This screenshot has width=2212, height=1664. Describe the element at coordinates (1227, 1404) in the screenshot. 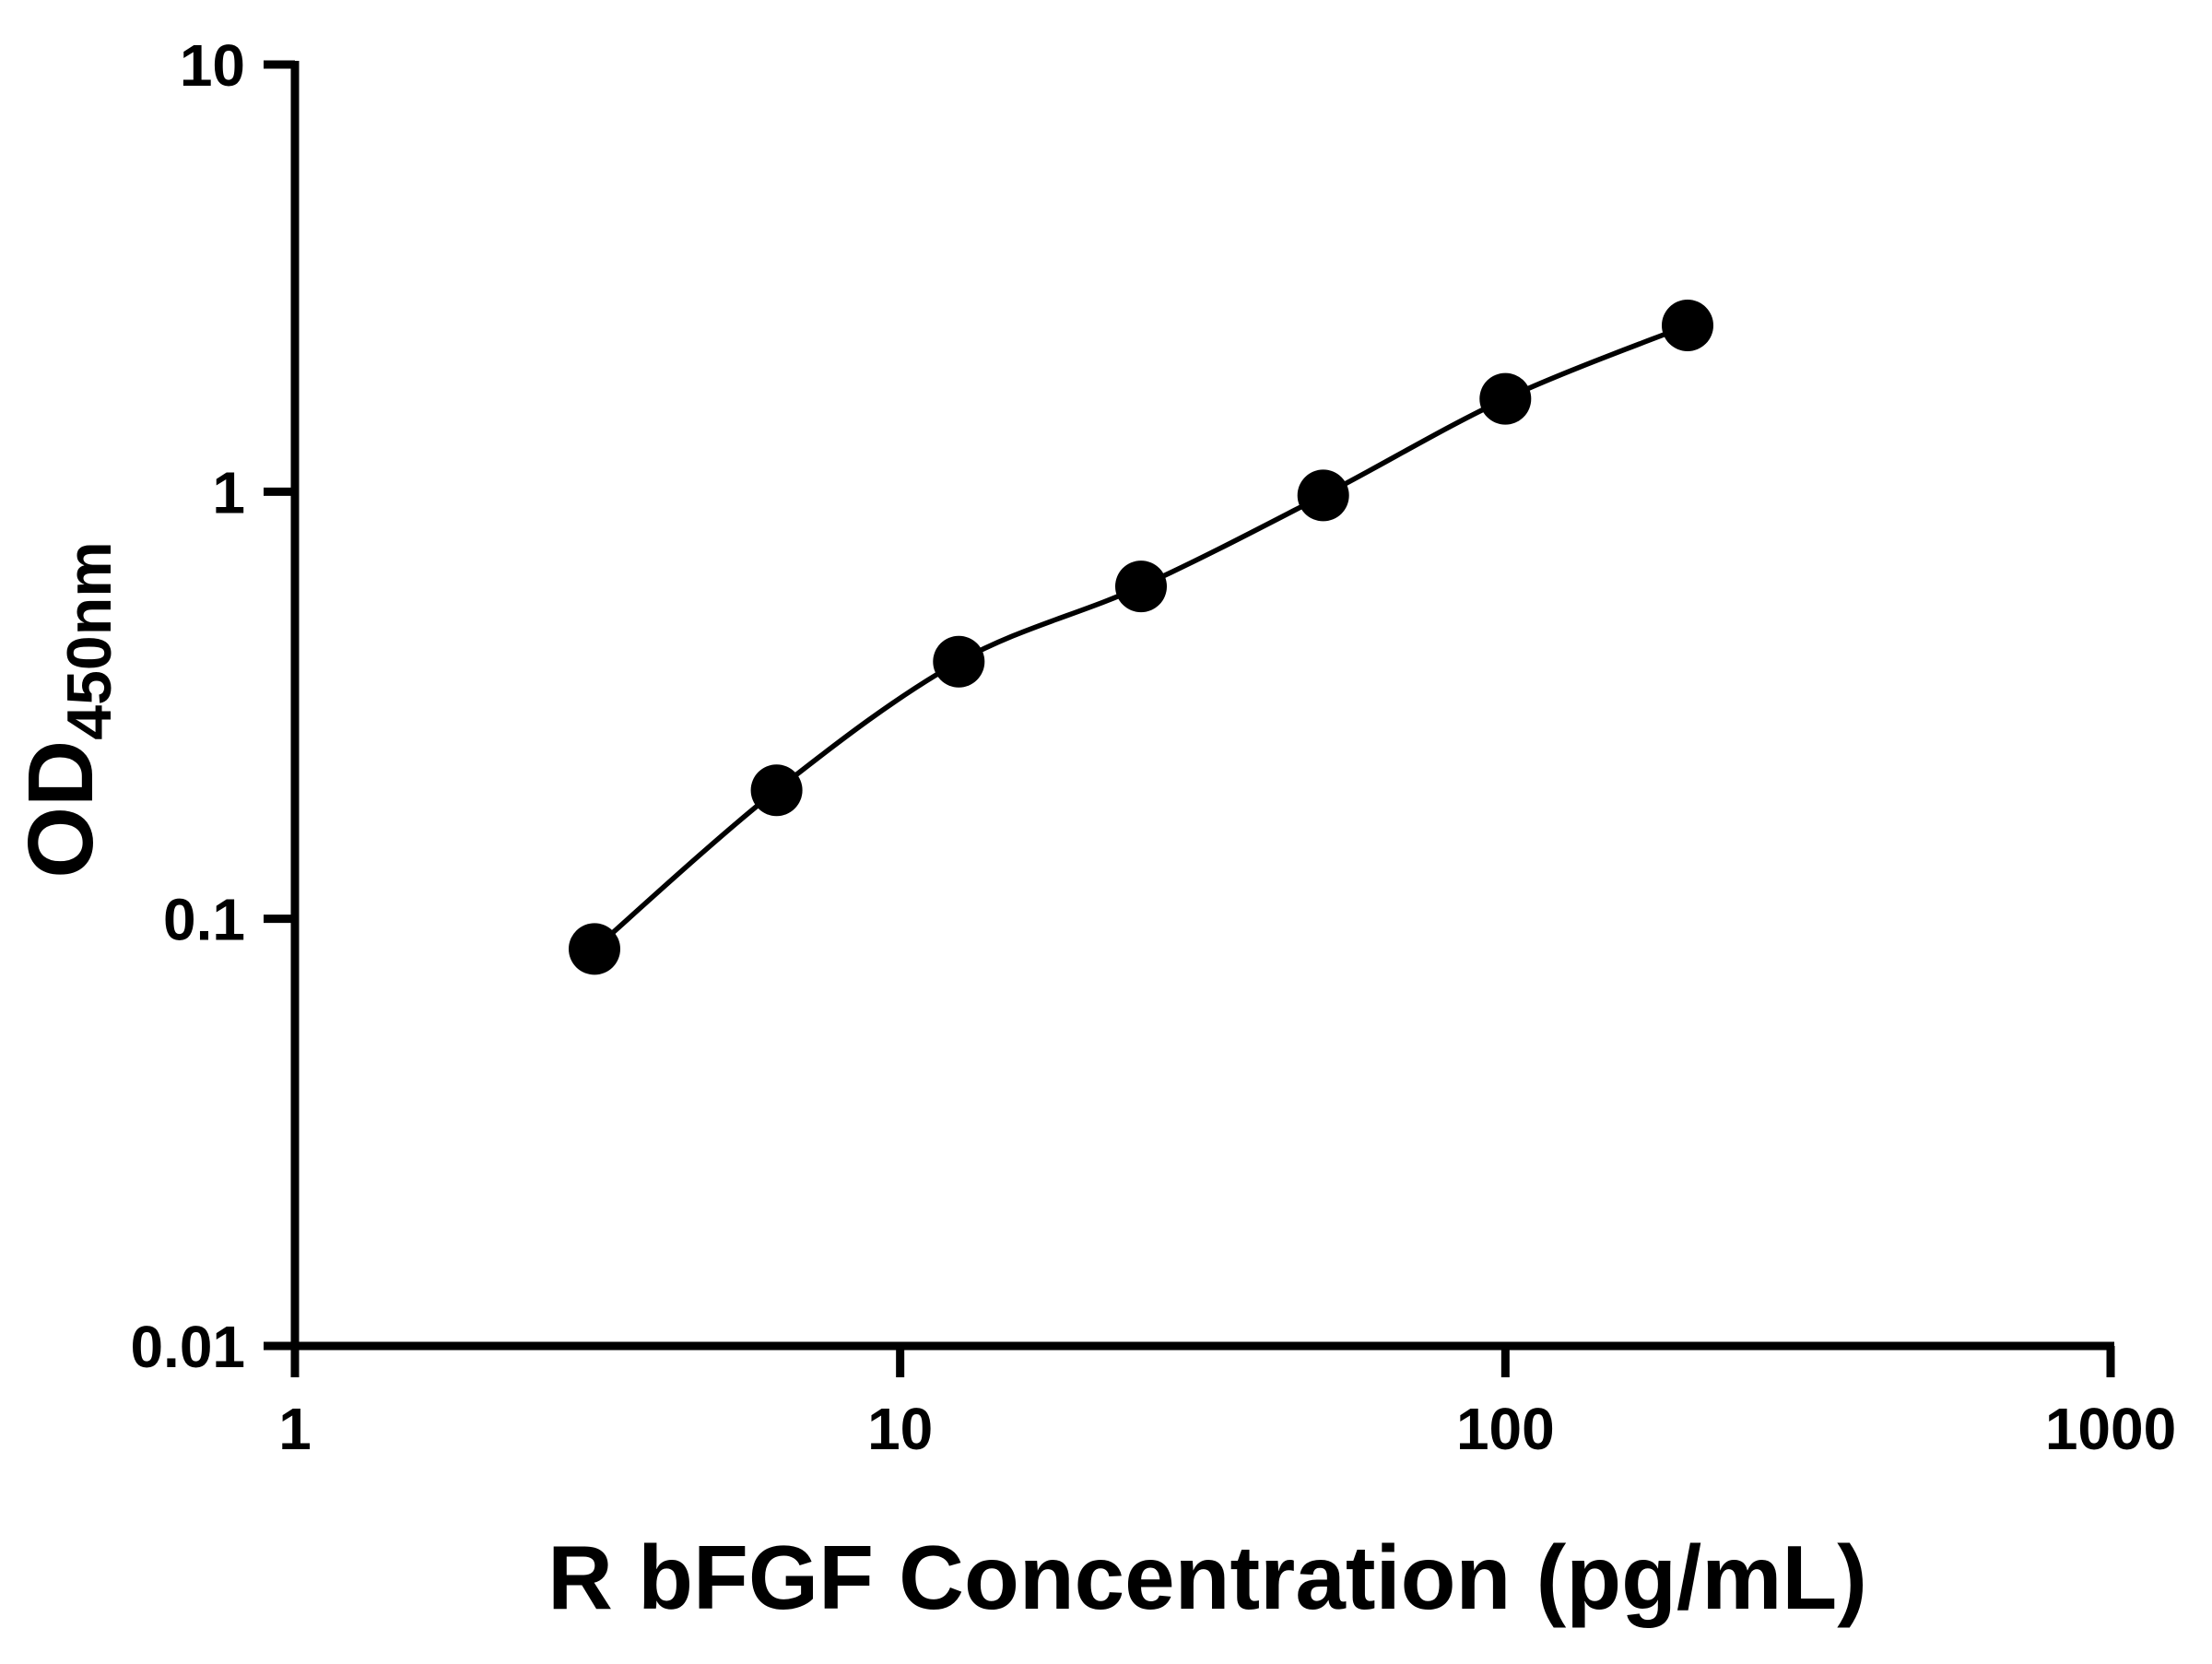

I see `x-axis-ticks: 1 10 100 1000` at that location.